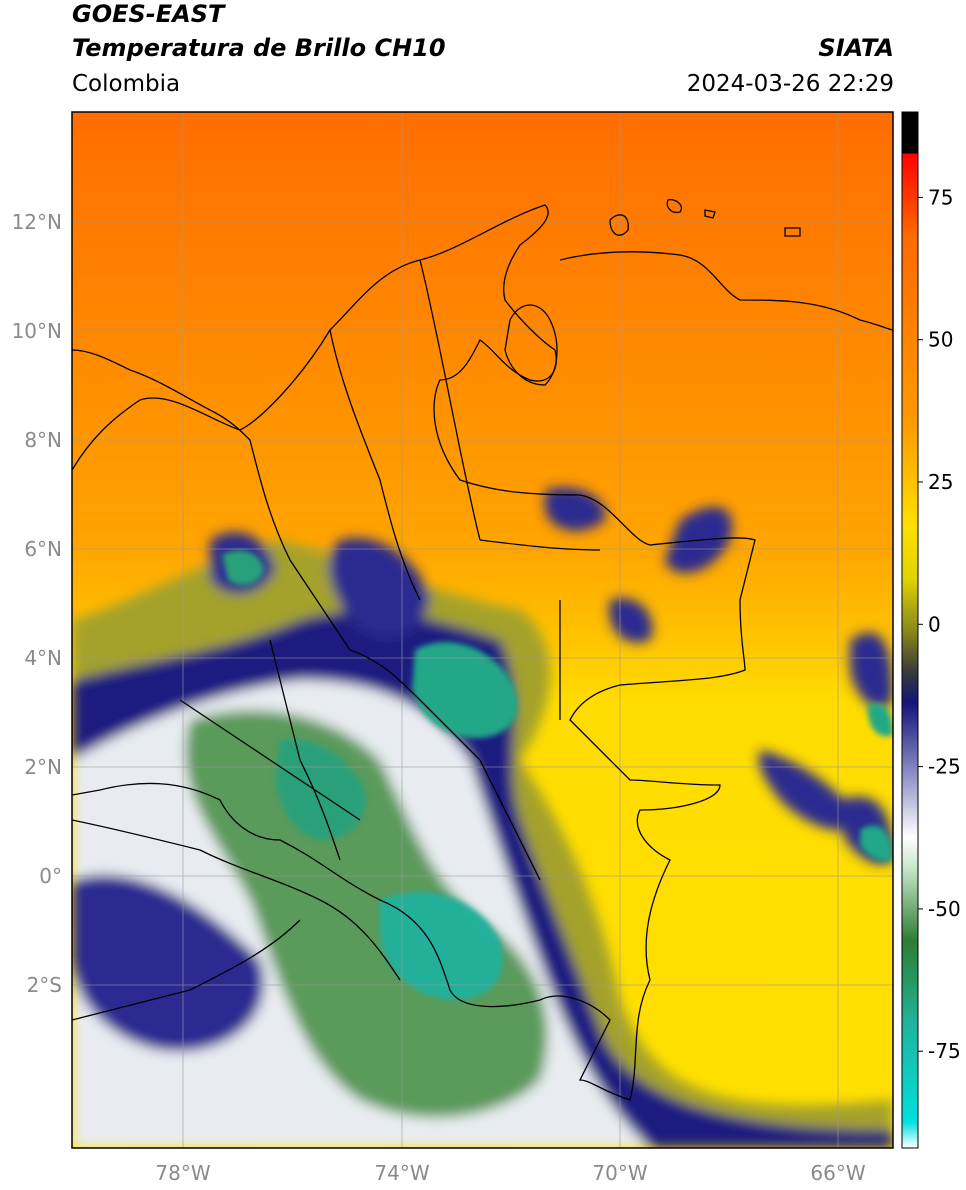  I want to click on lon-tick-label: 66°W, so click(837, 1173).